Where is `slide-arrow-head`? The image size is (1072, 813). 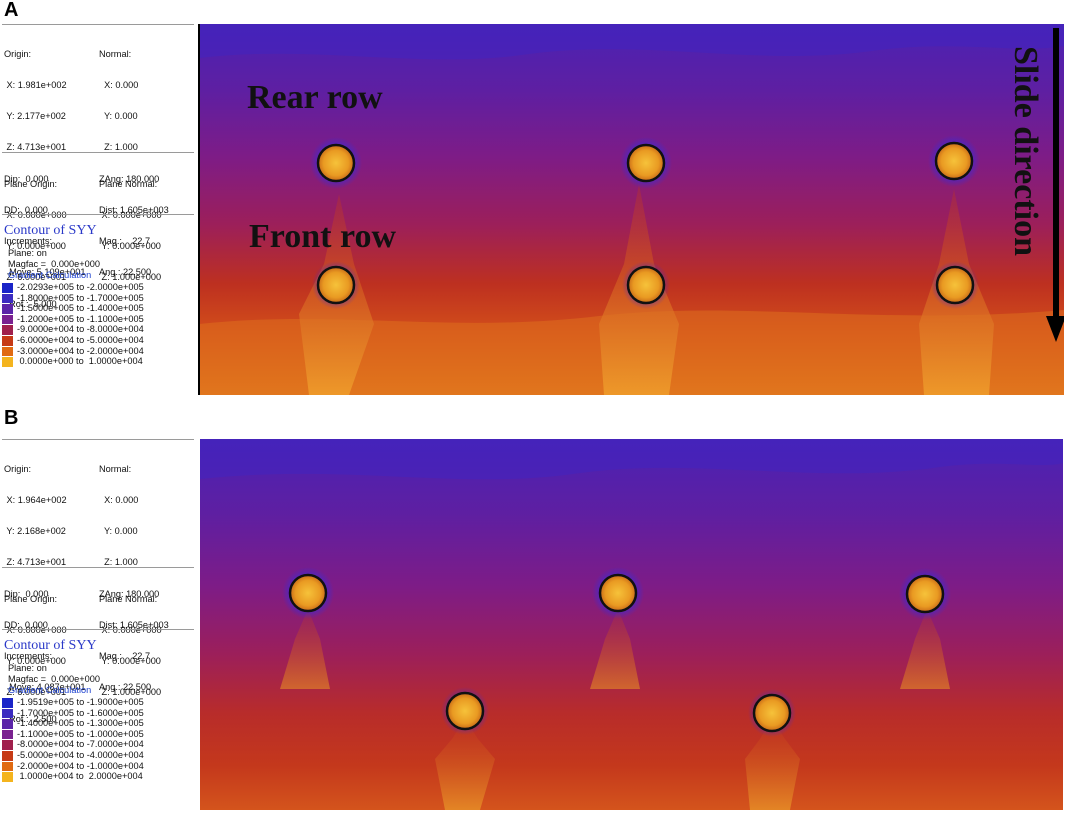 slide-arrow-head is located at coordinates (1055, 329).